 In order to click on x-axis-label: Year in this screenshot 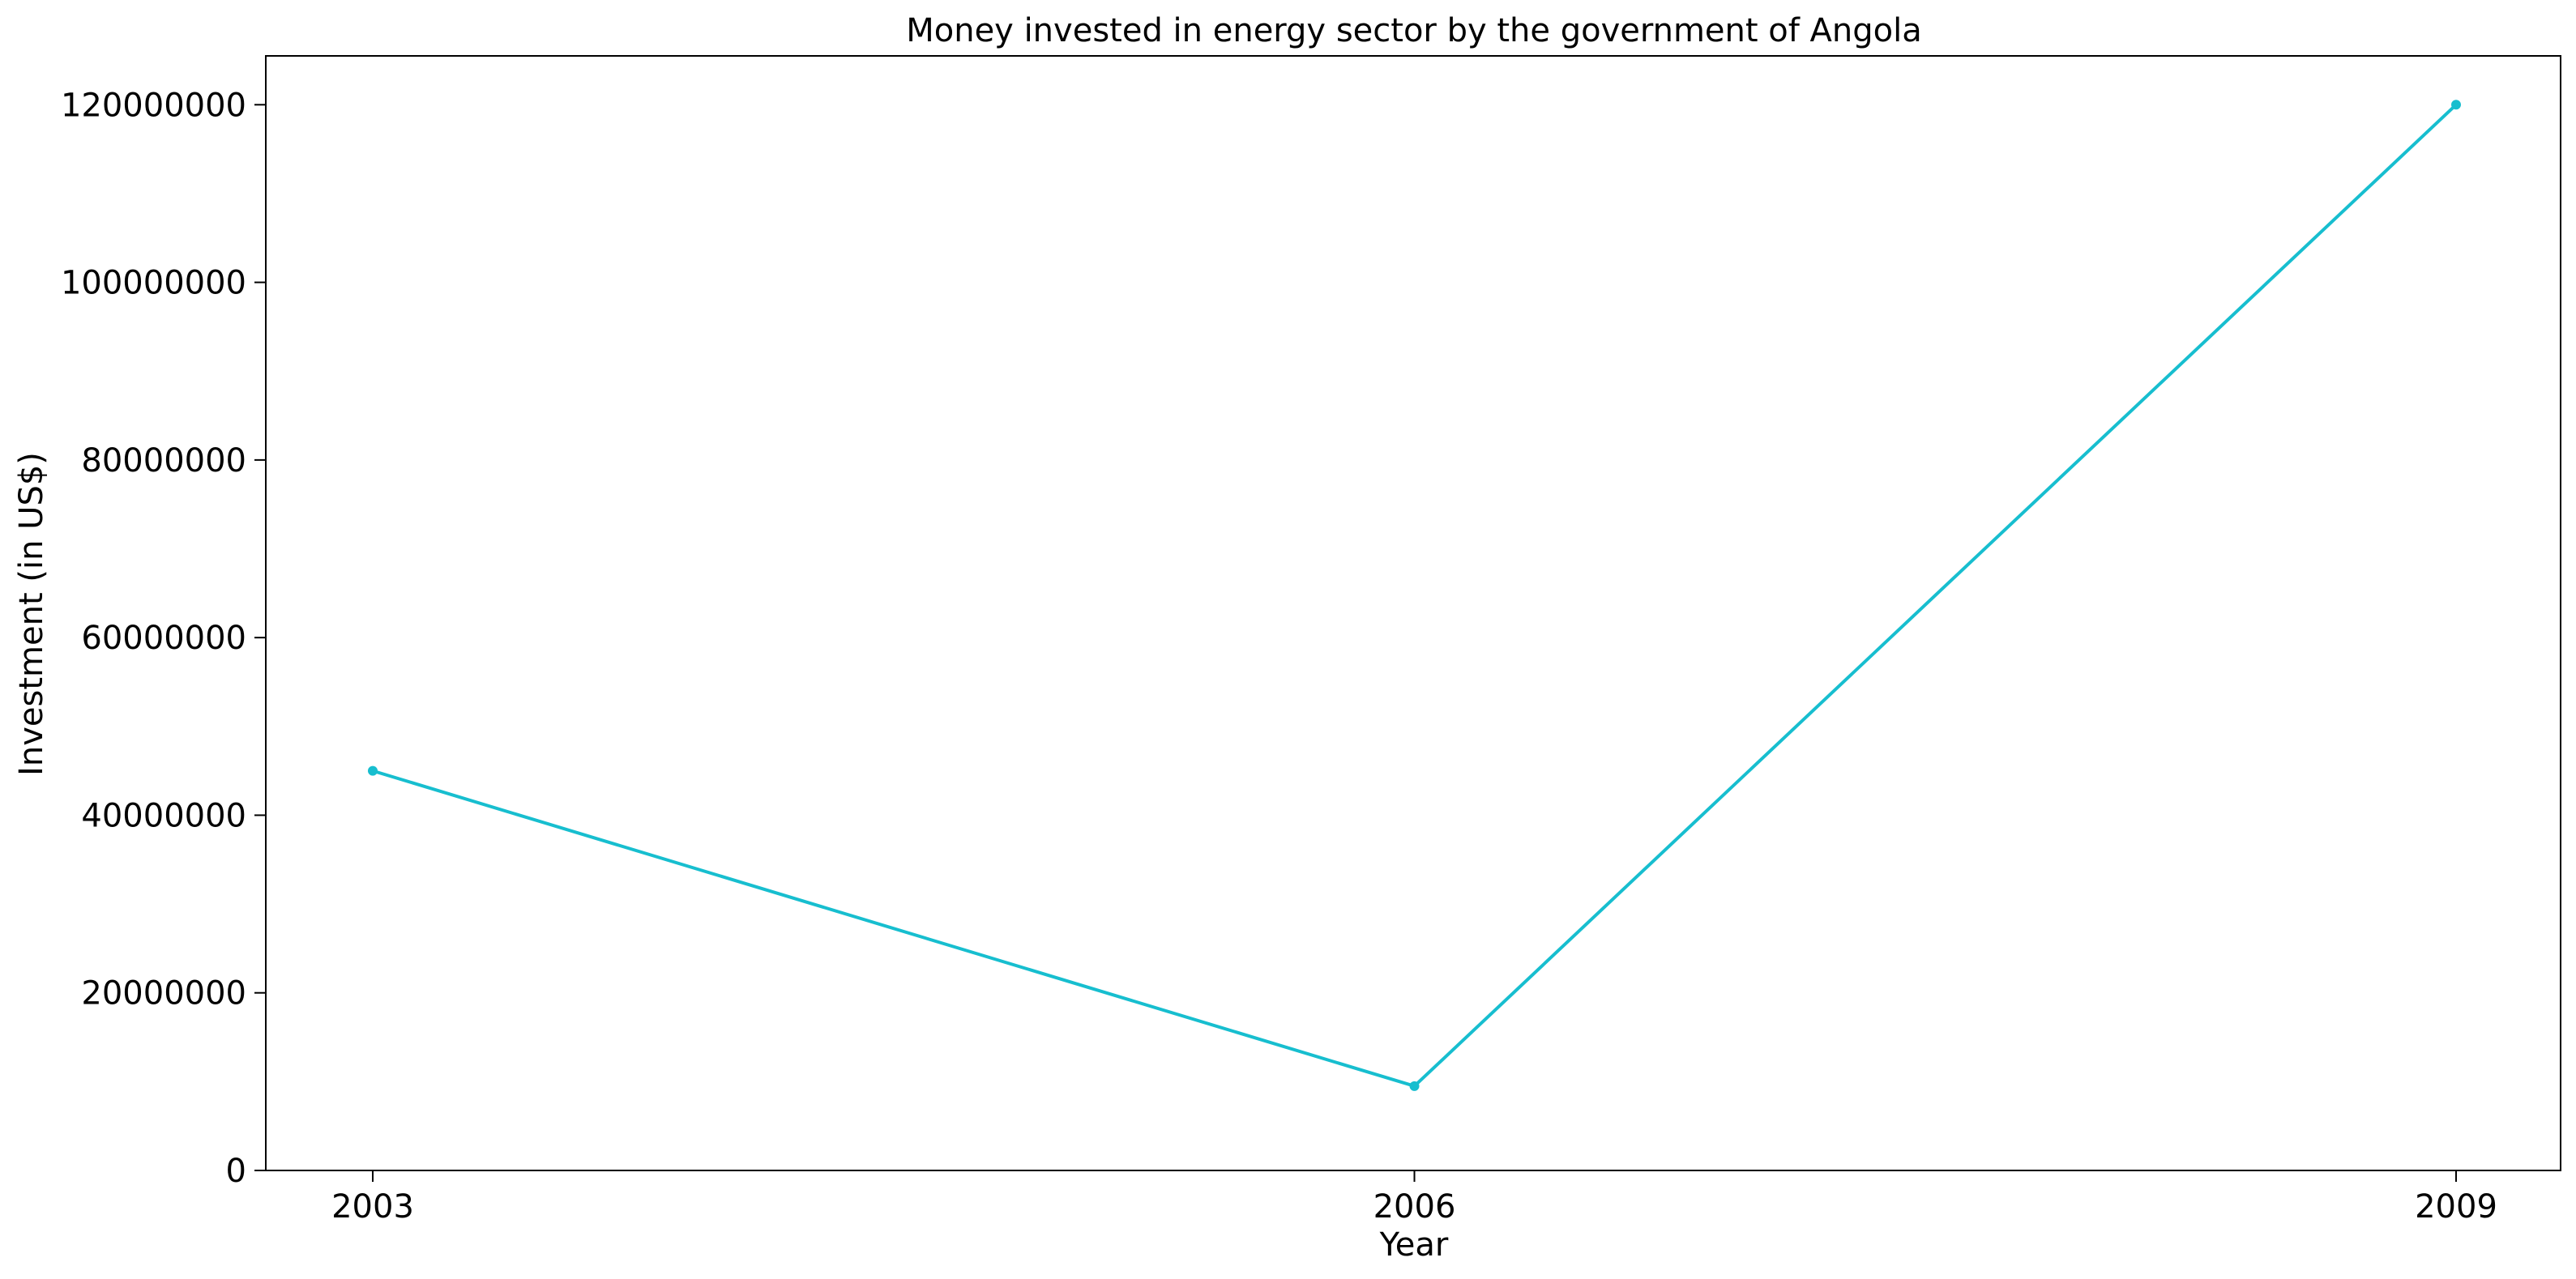, I will do `click(1414, 1245)`.